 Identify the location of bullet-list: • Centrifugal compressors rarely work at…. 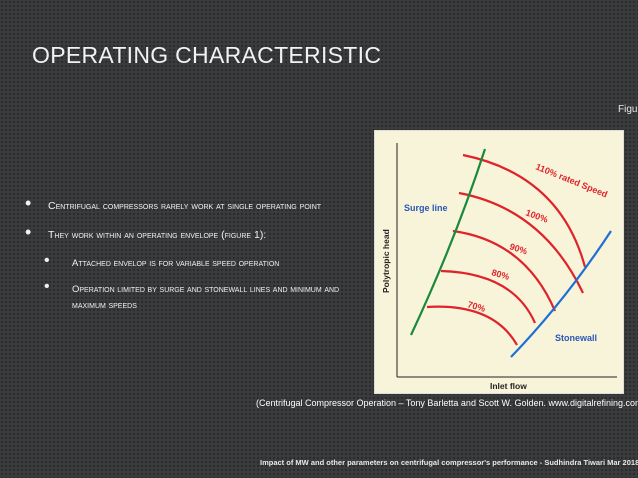
(192, 258).